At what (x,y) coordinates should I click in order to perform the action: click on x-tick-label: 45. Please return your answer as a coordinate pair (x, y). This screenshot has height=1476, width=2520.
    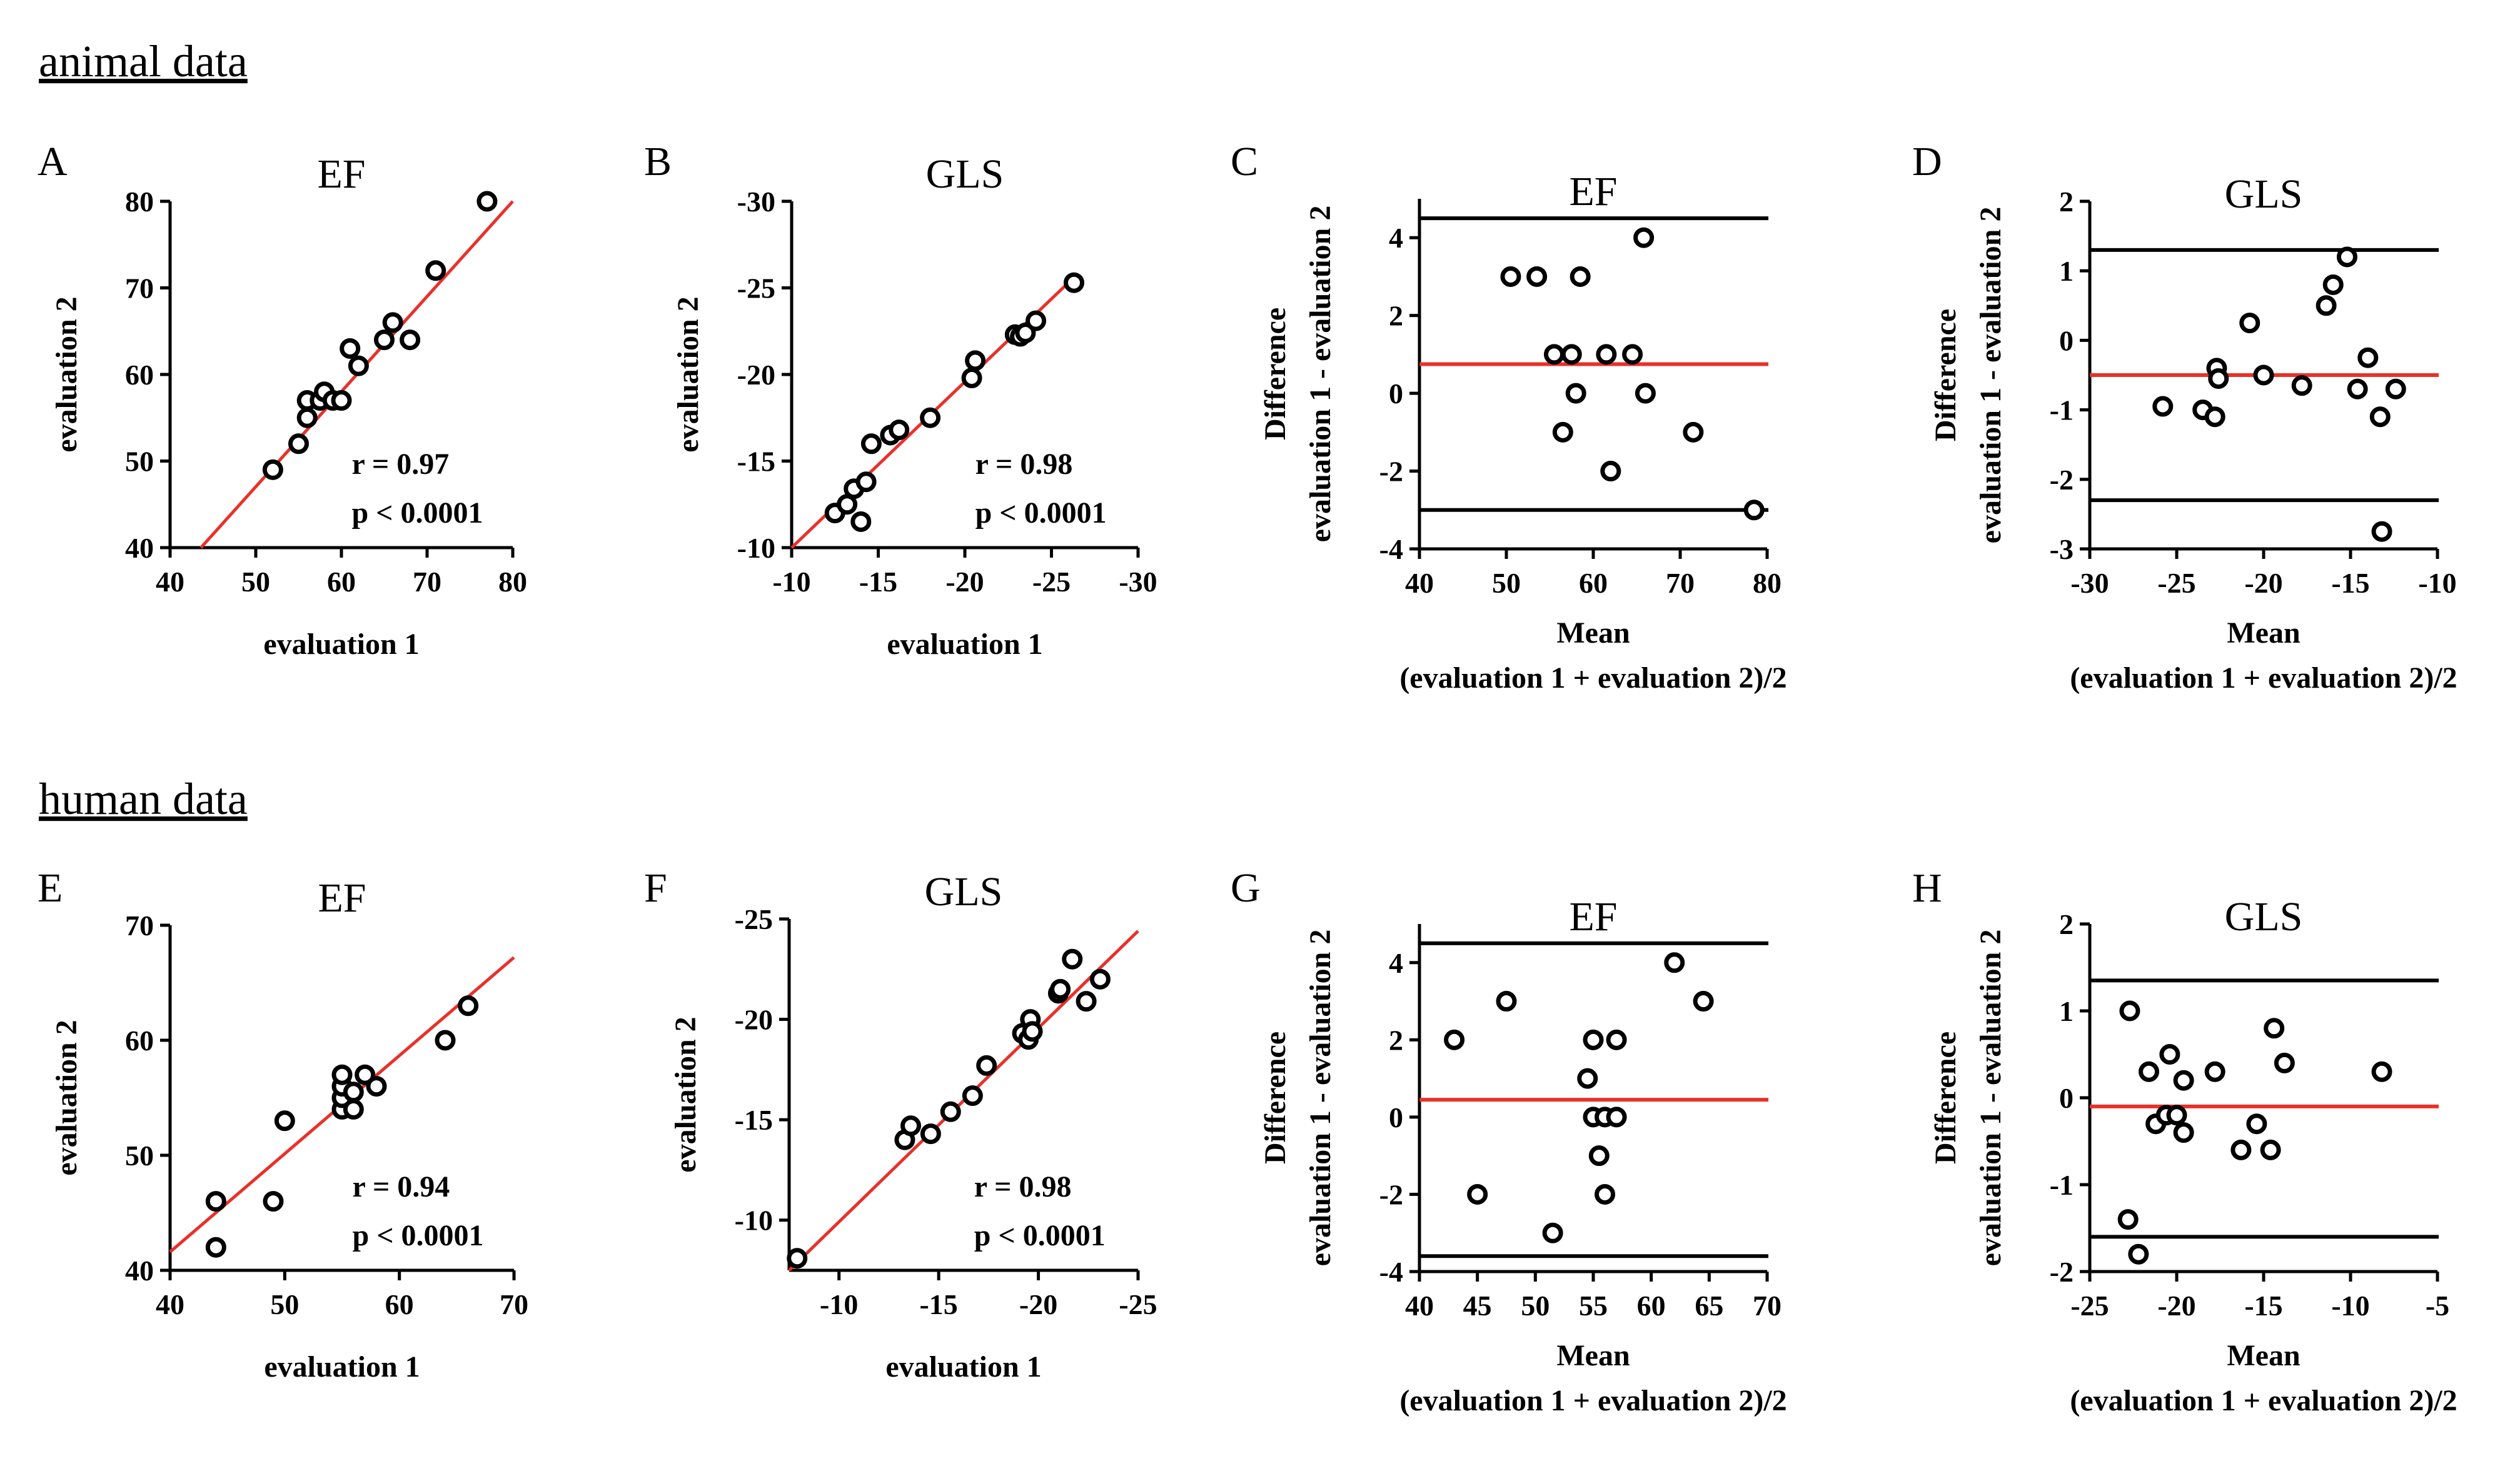
    Looking at the image, I should click on (1478, 1306).